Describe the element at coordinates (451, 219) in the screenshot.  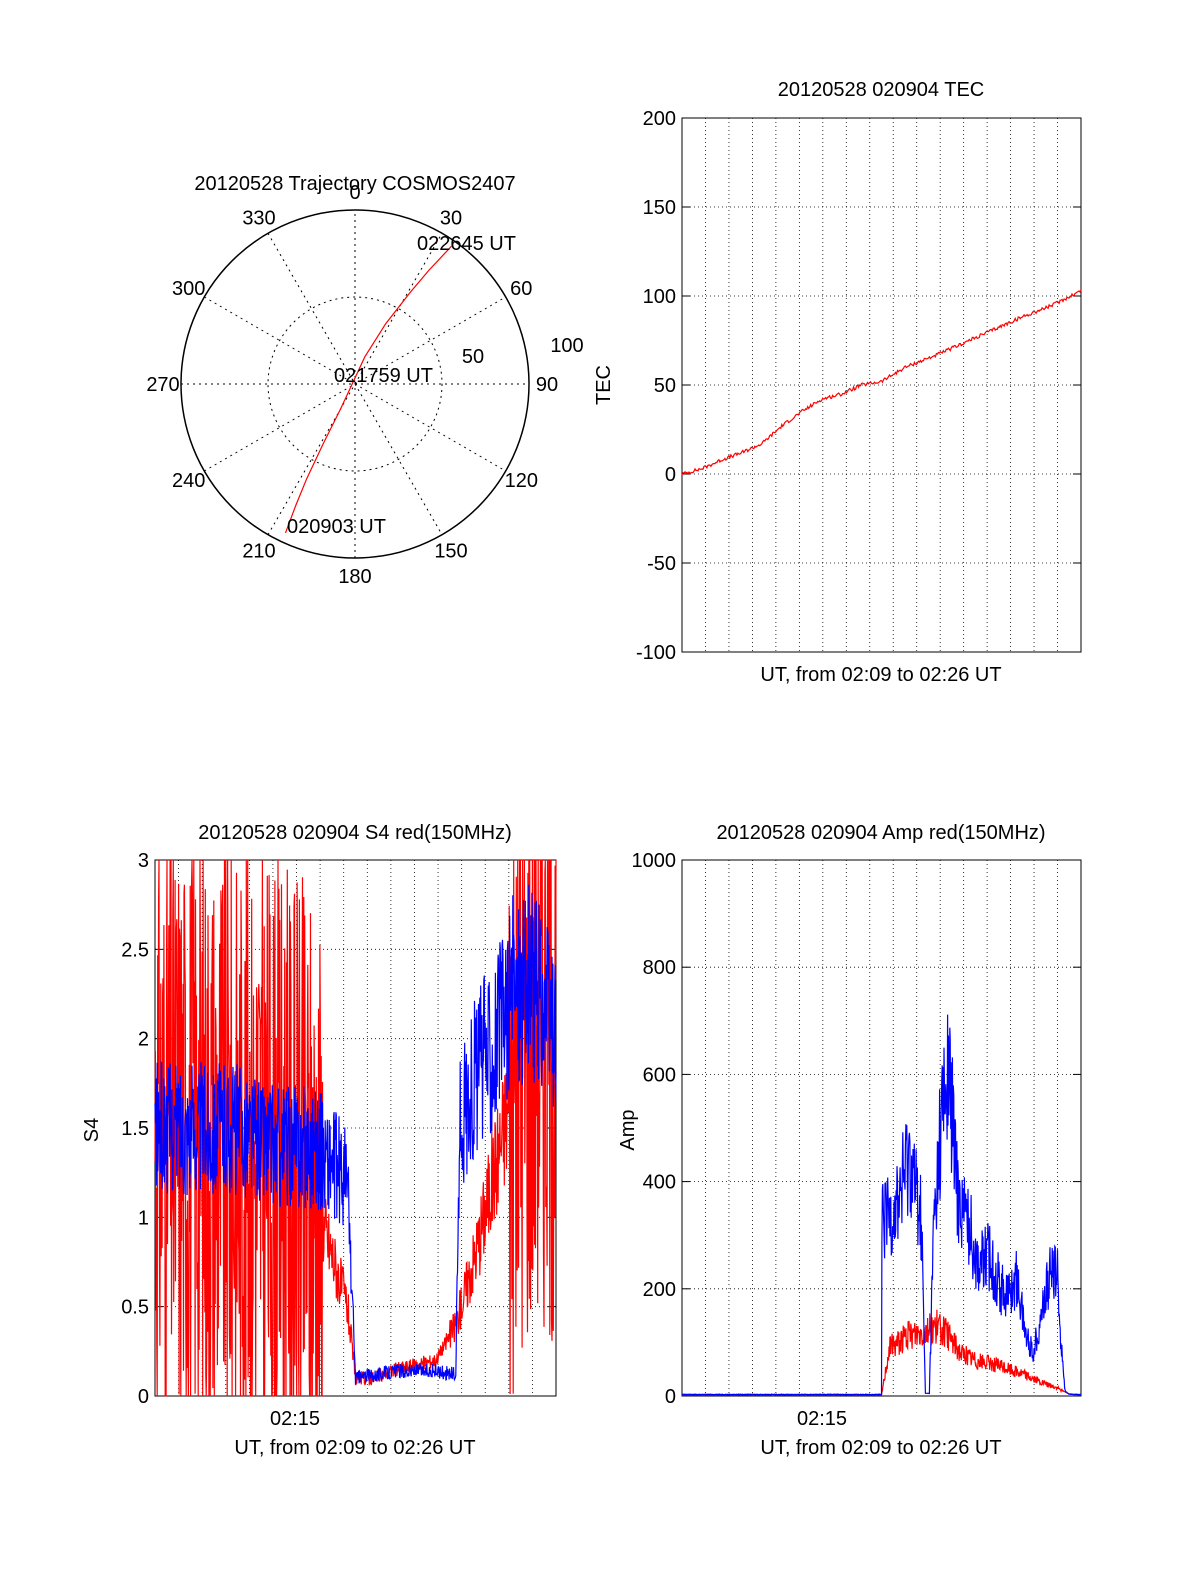
I see `polar-azimuth-label: 30` at that location.